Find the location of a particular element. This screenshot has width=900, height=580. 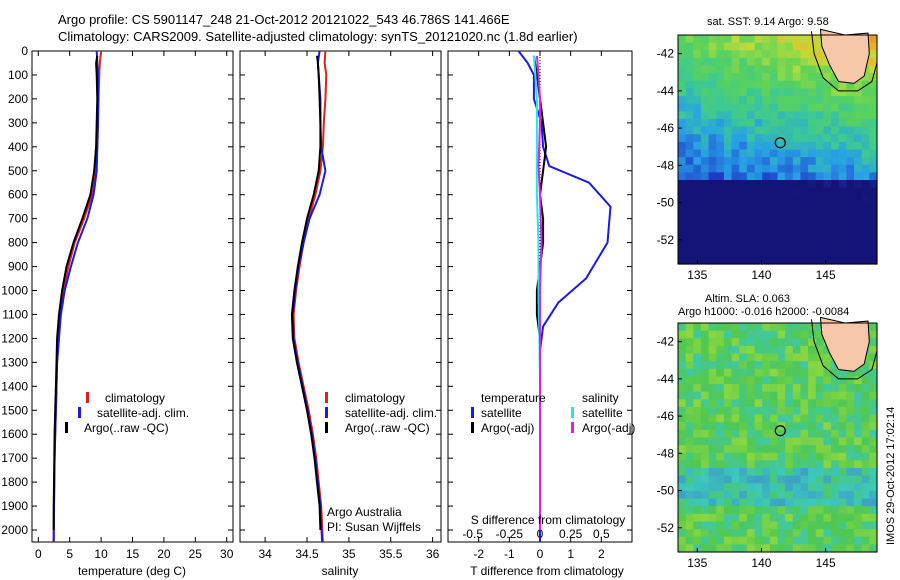

top-x-tick-label: 0.25 is located at coordinates (571, 534).